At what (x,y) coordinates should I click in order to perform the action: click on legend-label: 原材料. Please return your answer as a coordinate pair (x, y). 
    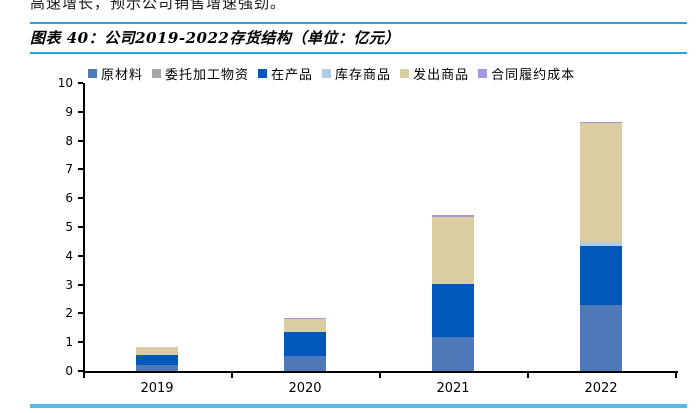
    Looking at the image, I should click on (122, 75).